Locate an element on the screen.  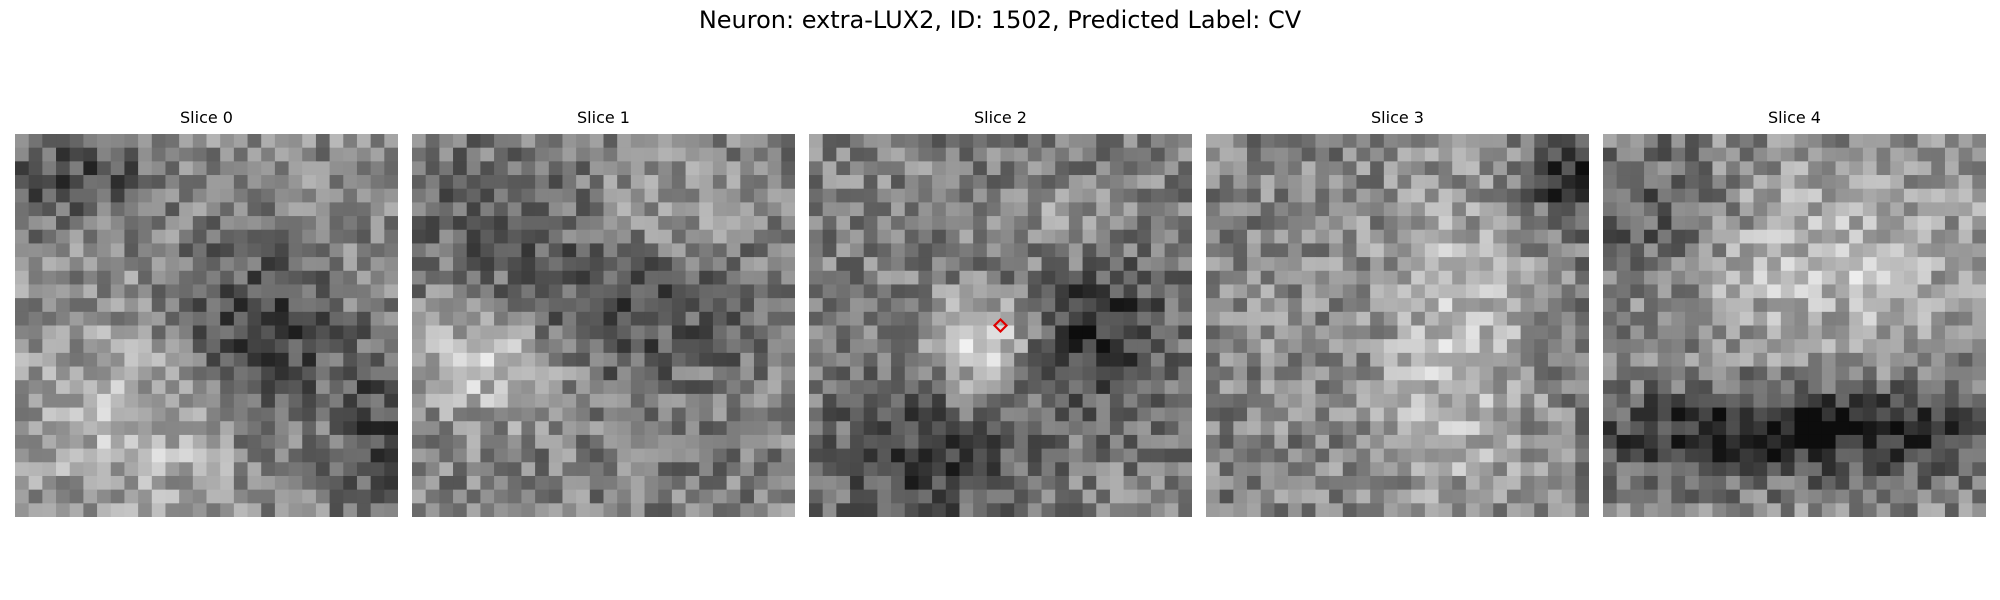
center-marker-diamond is located at coordinates (1000, 325).